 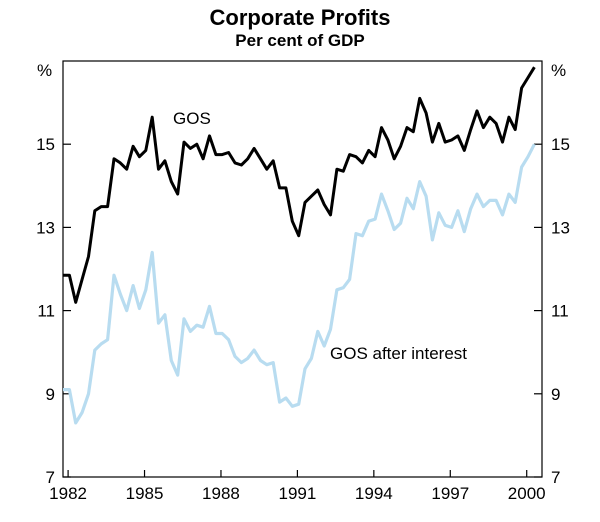 What do you see at coordinates (44, 70) in the screenshot?
I see `y-unit-left: %` at bounding box center [44, 70].